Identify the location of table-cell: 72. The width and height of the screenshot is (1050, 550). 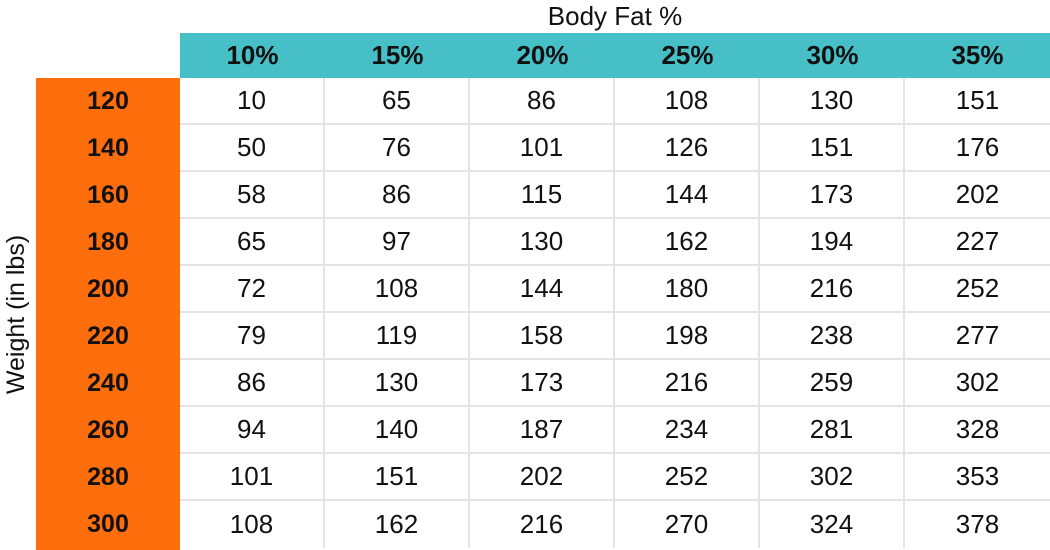
(252, 289).